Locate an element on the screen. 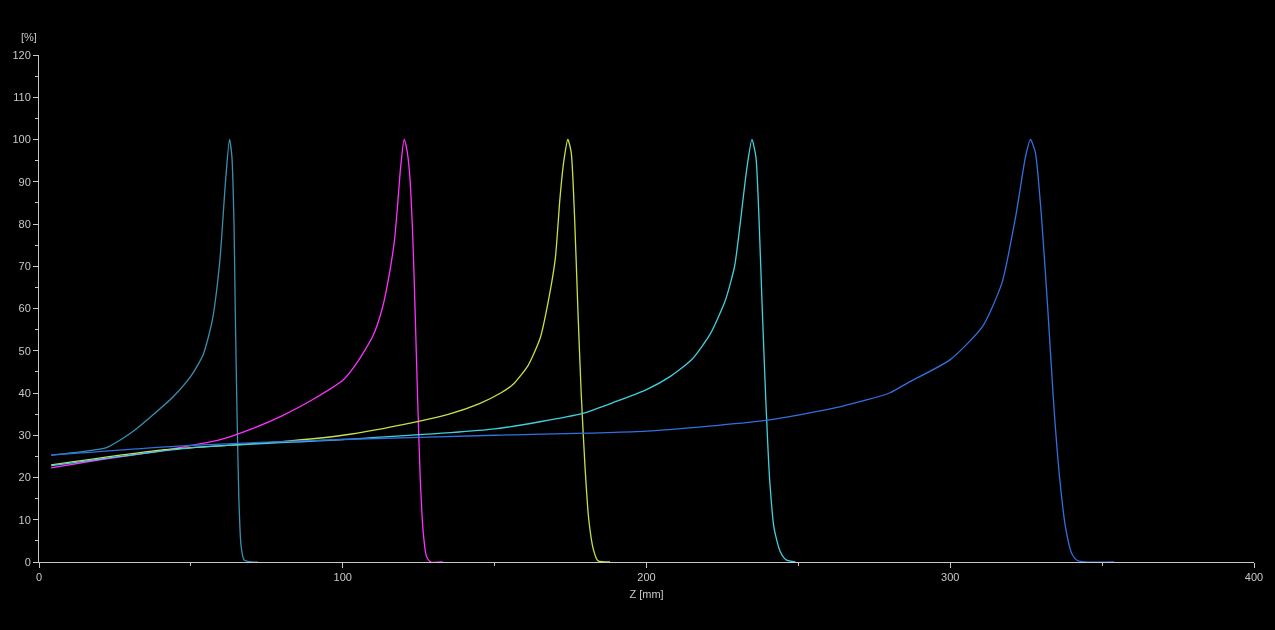 Image resolution: width=1275 pixels, height=630 pixels. y-tick-label: 70 is located at coordinates (24, 266).